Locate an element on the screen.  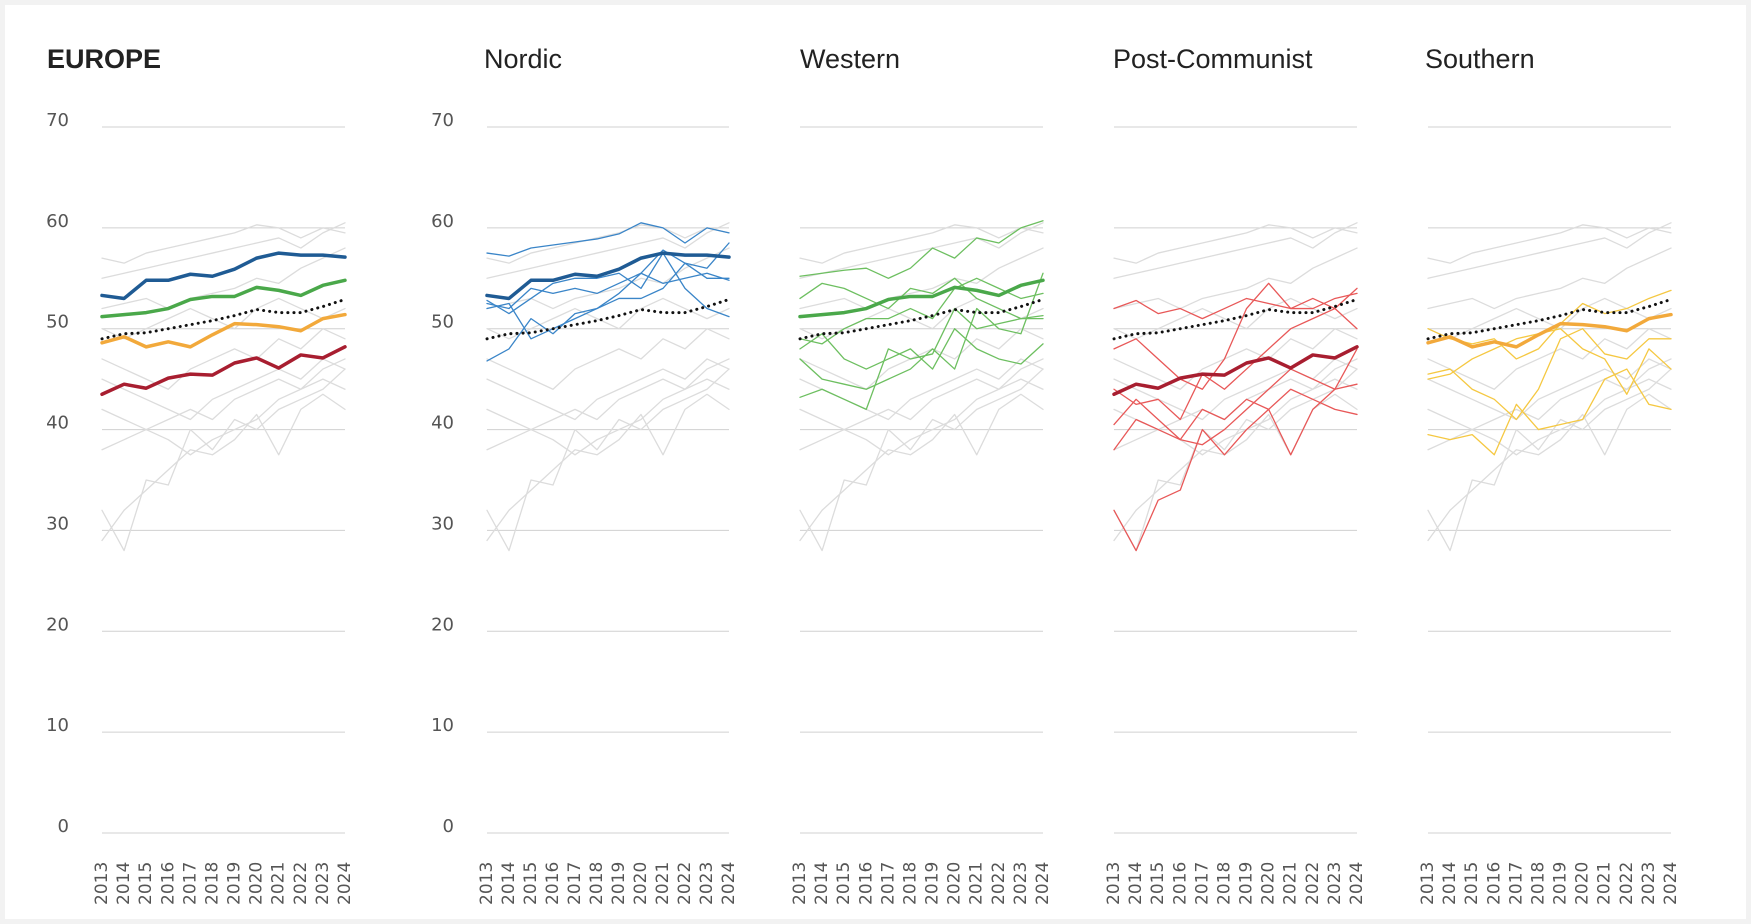
panel-title: Nordic is located at coordinates (523, 59).